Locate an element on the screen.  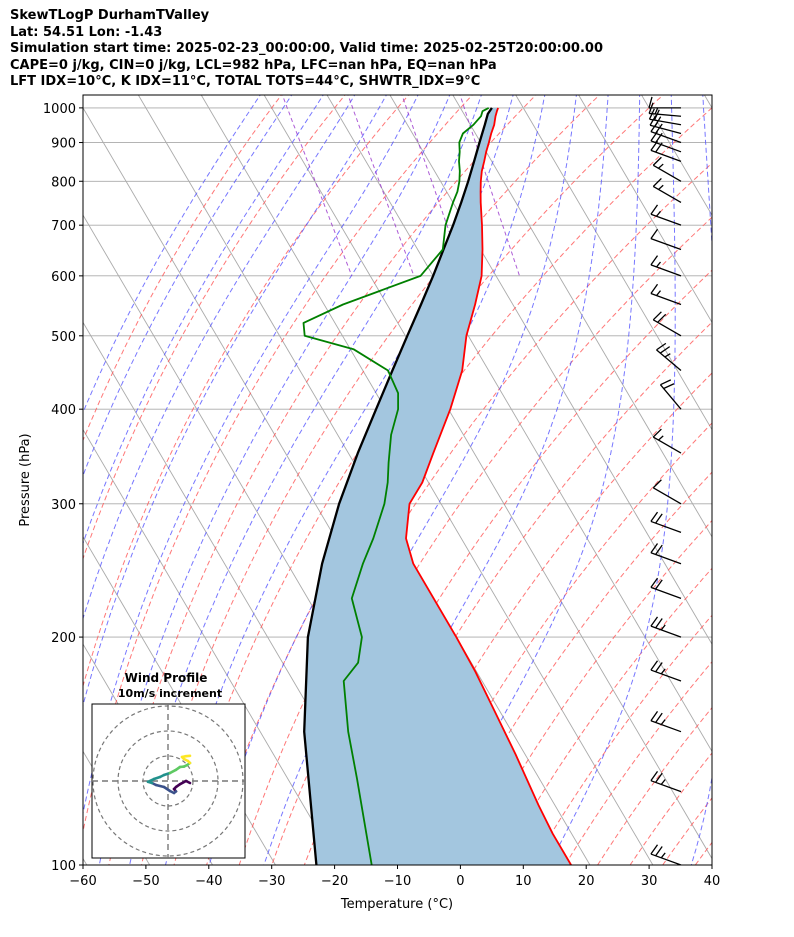
x-tick-label: −50 is located at coordinates (145, 881).